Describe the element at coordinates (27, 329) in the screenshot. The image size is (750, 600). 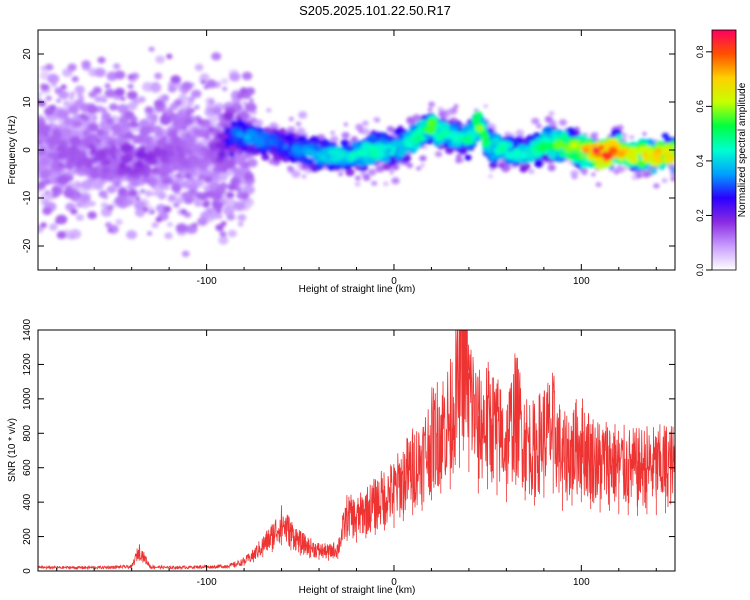
I see `snr-y-tick-label: 1400` at that location.